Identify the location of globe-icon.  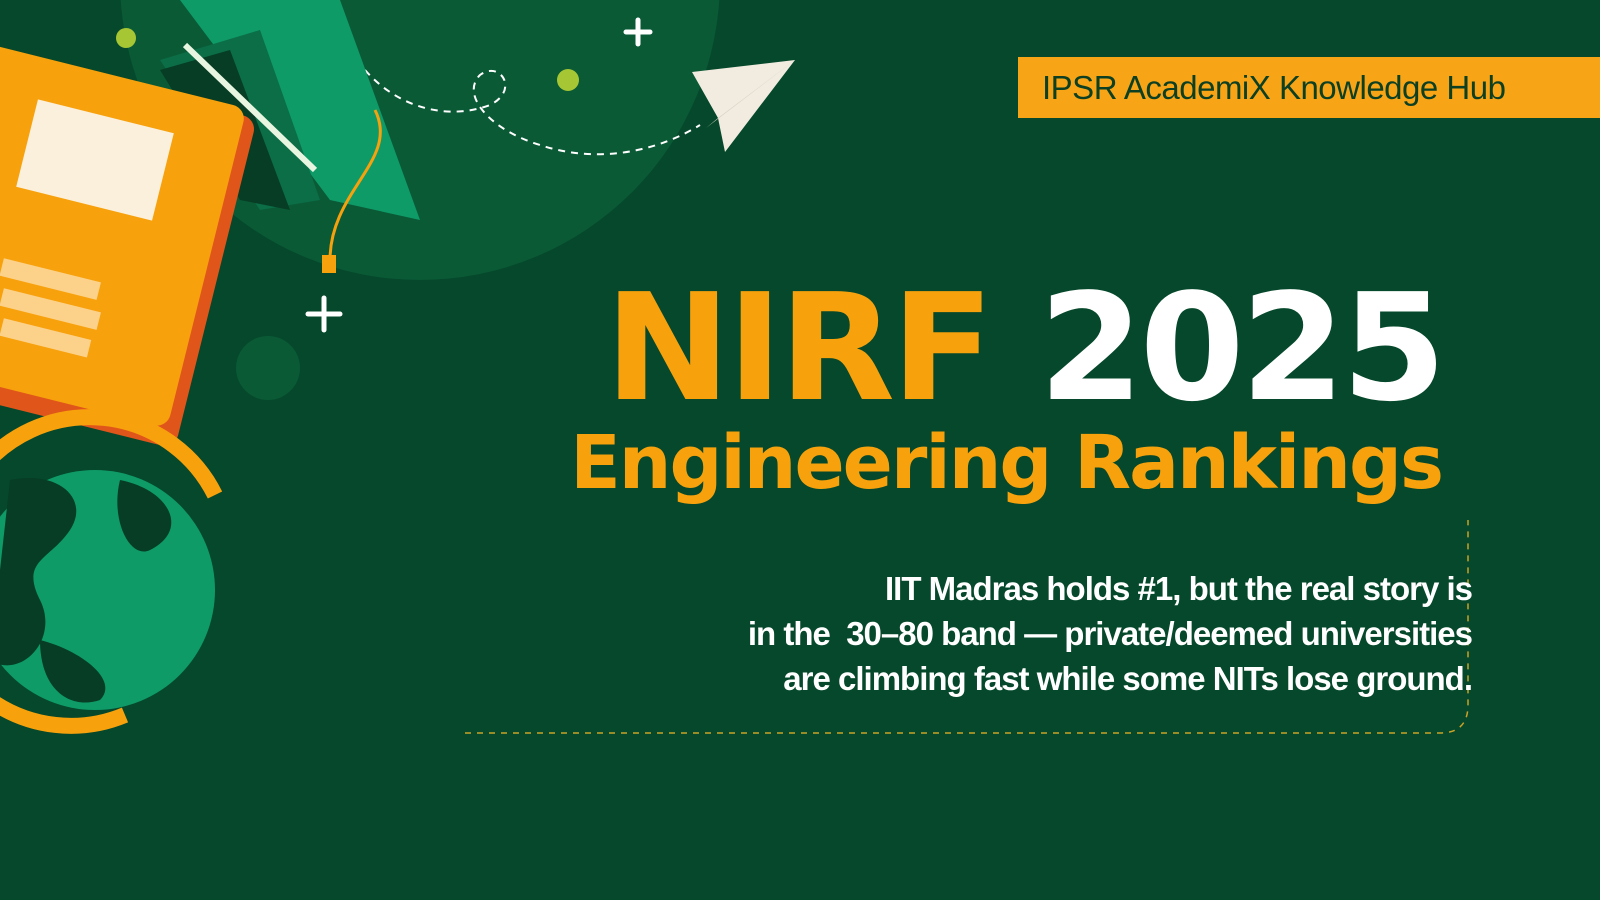
(111, 571).